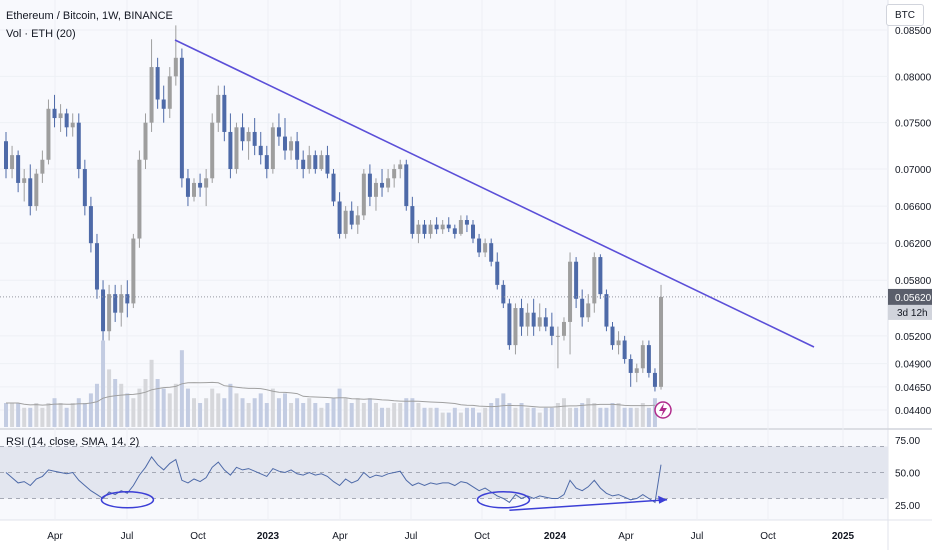  I want to click on rsi-arrow-annotation, so click(588, 505).